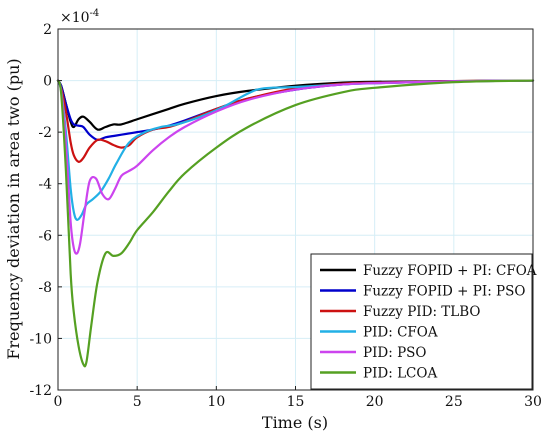 The width and height of the screenshot is (550, 439). What do you see at coordinates (137, 402) in the screenshot?
I see `x-tick-label: 5` at bounding box center [137, 402].